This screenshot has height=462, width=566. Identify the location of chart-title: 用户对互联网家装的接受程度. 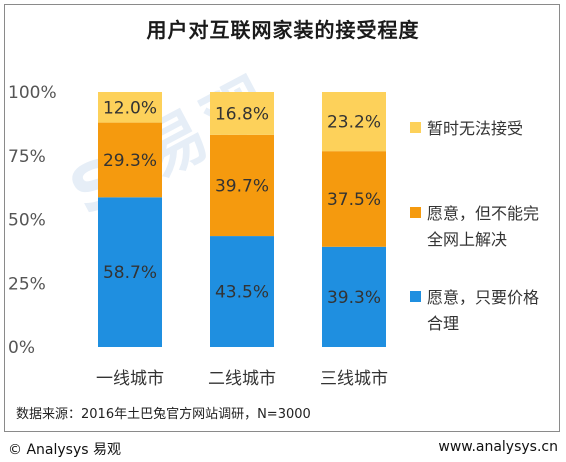
(283, 30).